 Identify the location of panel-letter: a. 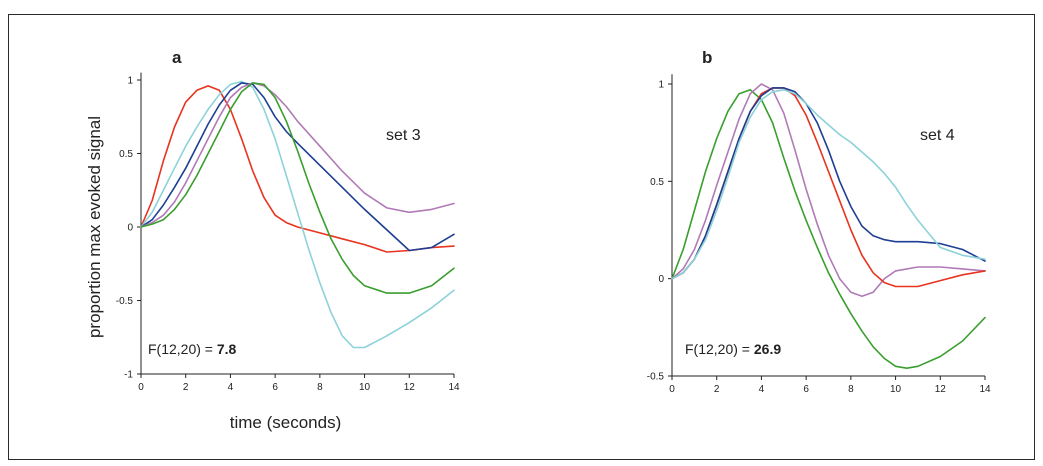
(177, 57).